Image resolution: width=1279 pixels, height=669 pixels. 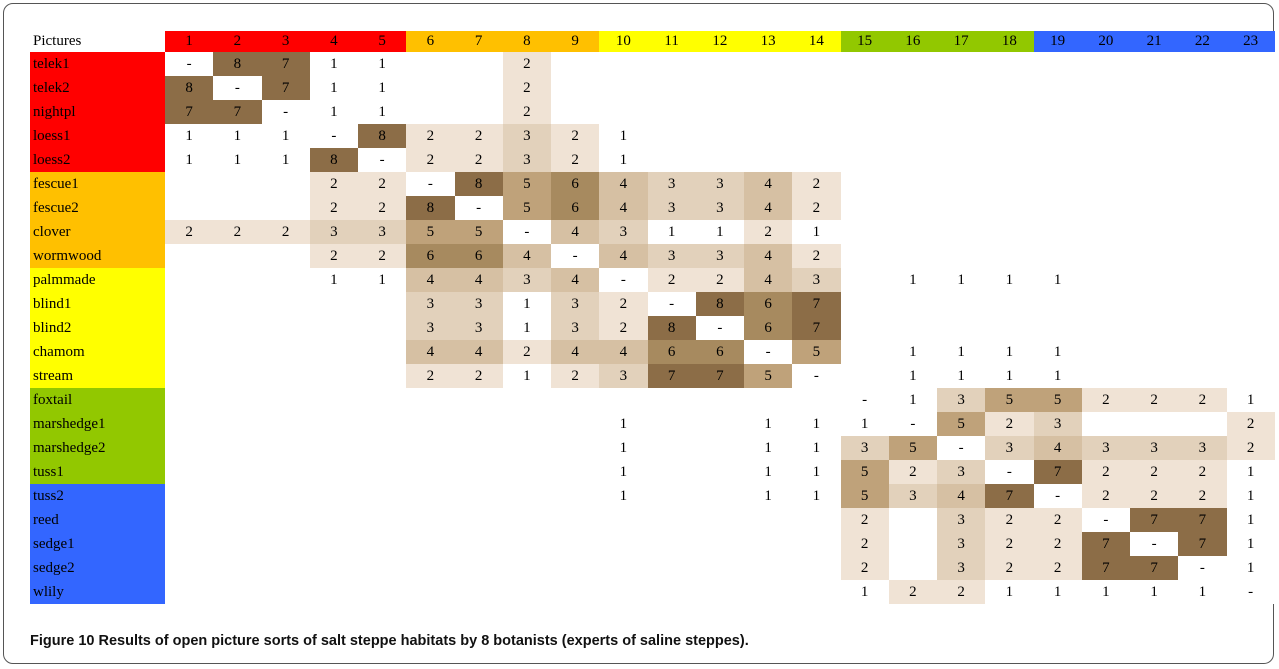 What do you see at coordinates (237, 41) in the screenshot?
I see `column-header: 2` at bounding box center [237, 41].